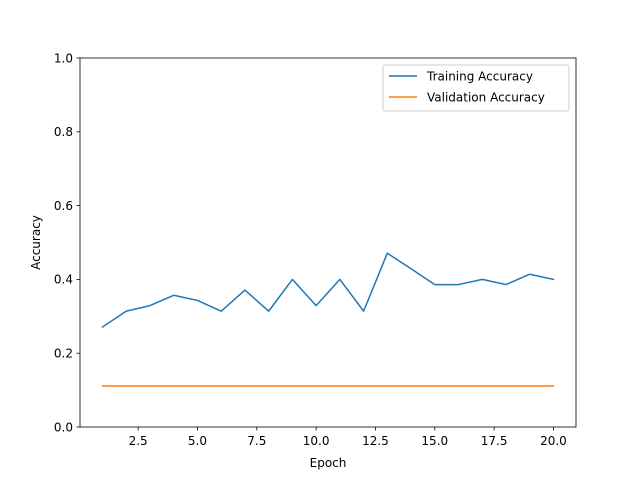 The height and width of the screenshot is (484, 640). I want to click on y-tick-label: 1.0, so click(63, 58).